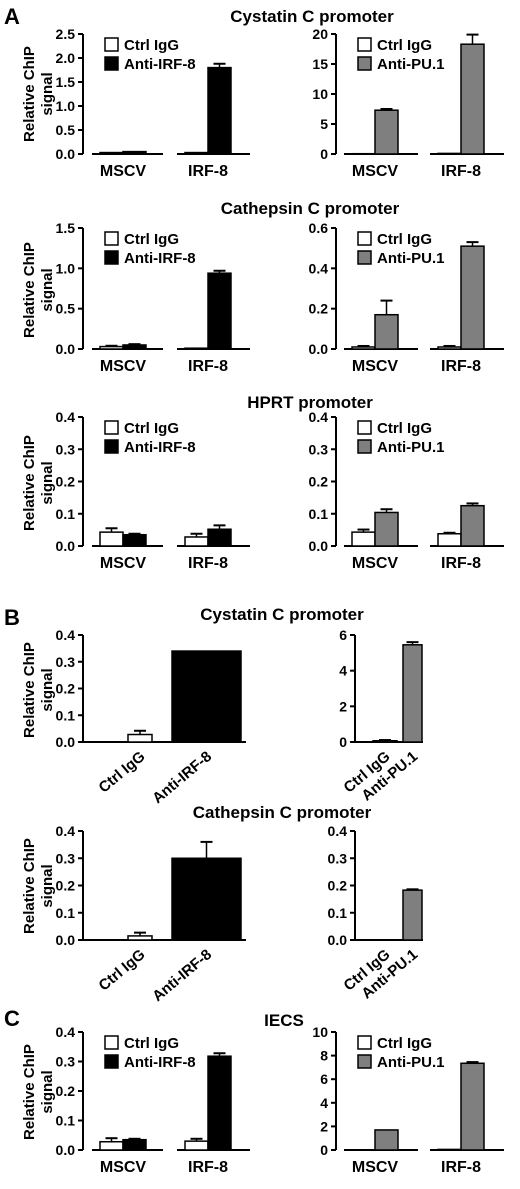 This screenshot has height=1189, width=520. I want to click on chart-4: 0.0 0.2 0.4 0.6 MSCV IRF-8 Ctrl IgG Anti-PU.1, so click(406, 297).